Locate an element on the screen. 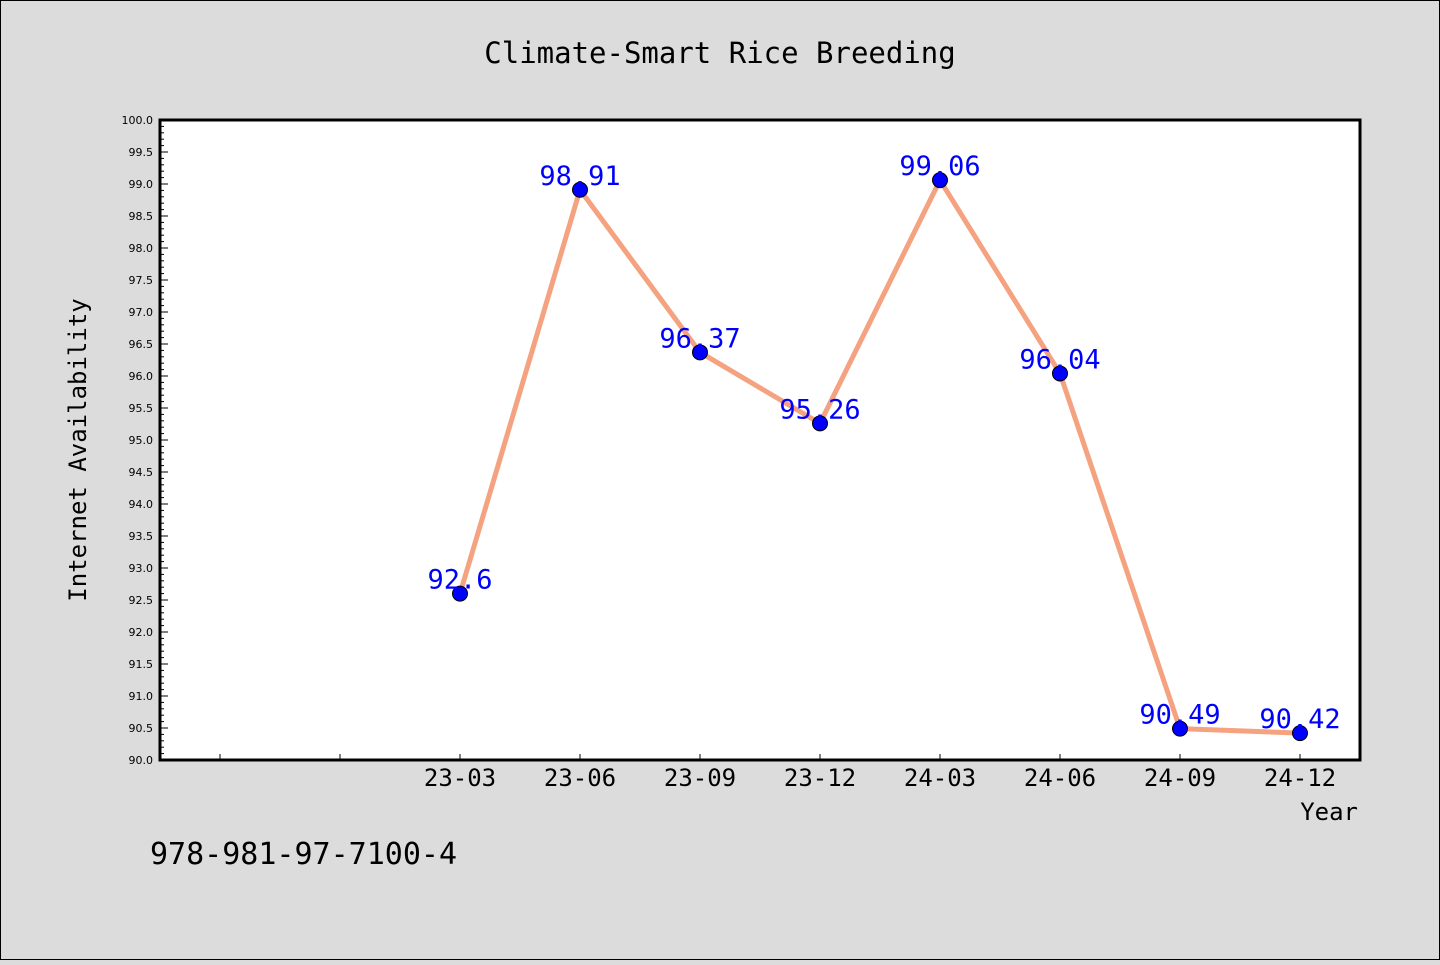 This screenshot has width=1440, height=965. x-axis: 23-03 23-06 23-09 23-12 24-03 24-06 24-09 24-12 is located at coordinates (777, 773).